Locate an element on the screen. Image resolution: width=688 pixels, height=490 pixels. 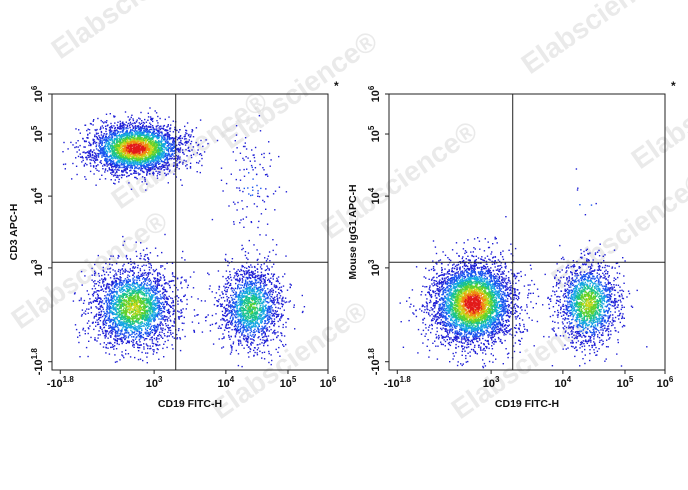
watermark-text: Elabscience® is located at coordinates (400, 180).